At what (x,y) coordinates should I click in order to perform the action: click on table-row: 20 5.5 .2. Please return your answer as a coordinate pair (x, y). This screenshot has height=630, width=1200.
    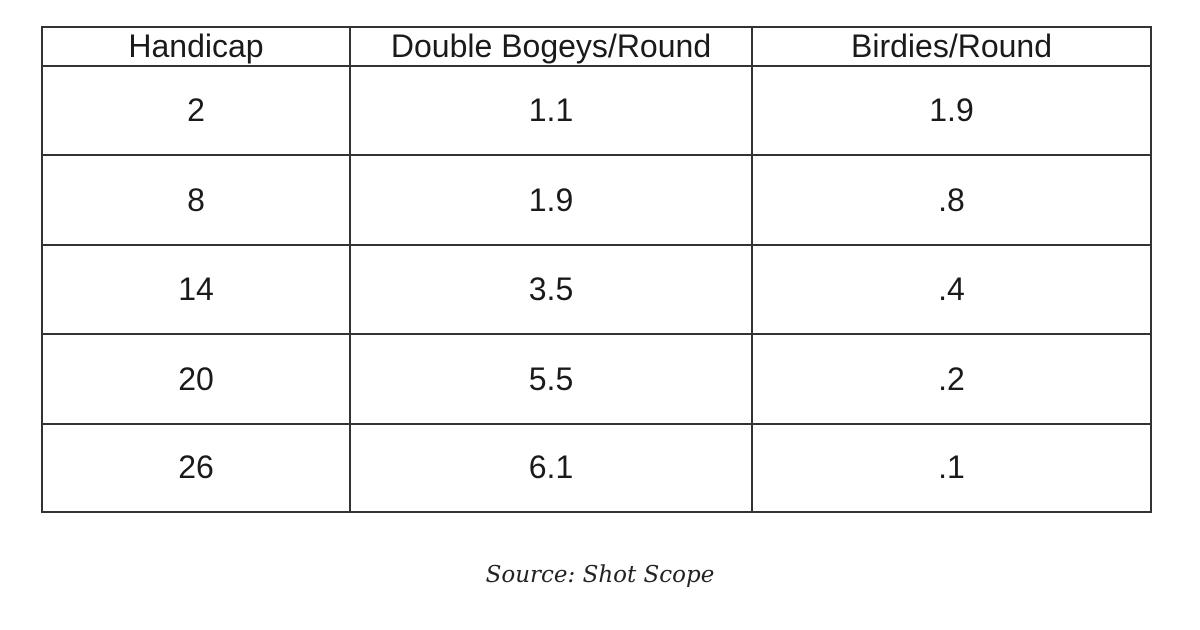
    Looking at the image, I should click on (596, 379).